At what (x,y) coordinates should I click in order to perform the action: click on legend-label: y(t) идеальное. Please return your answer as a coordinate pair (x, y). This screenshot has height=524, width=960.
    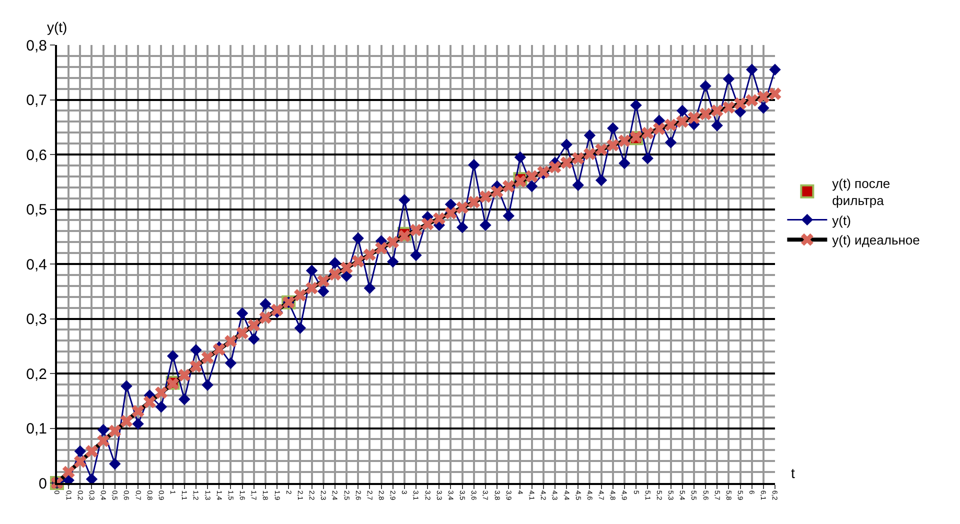
    Looking at the image, I should click on (876, 240).